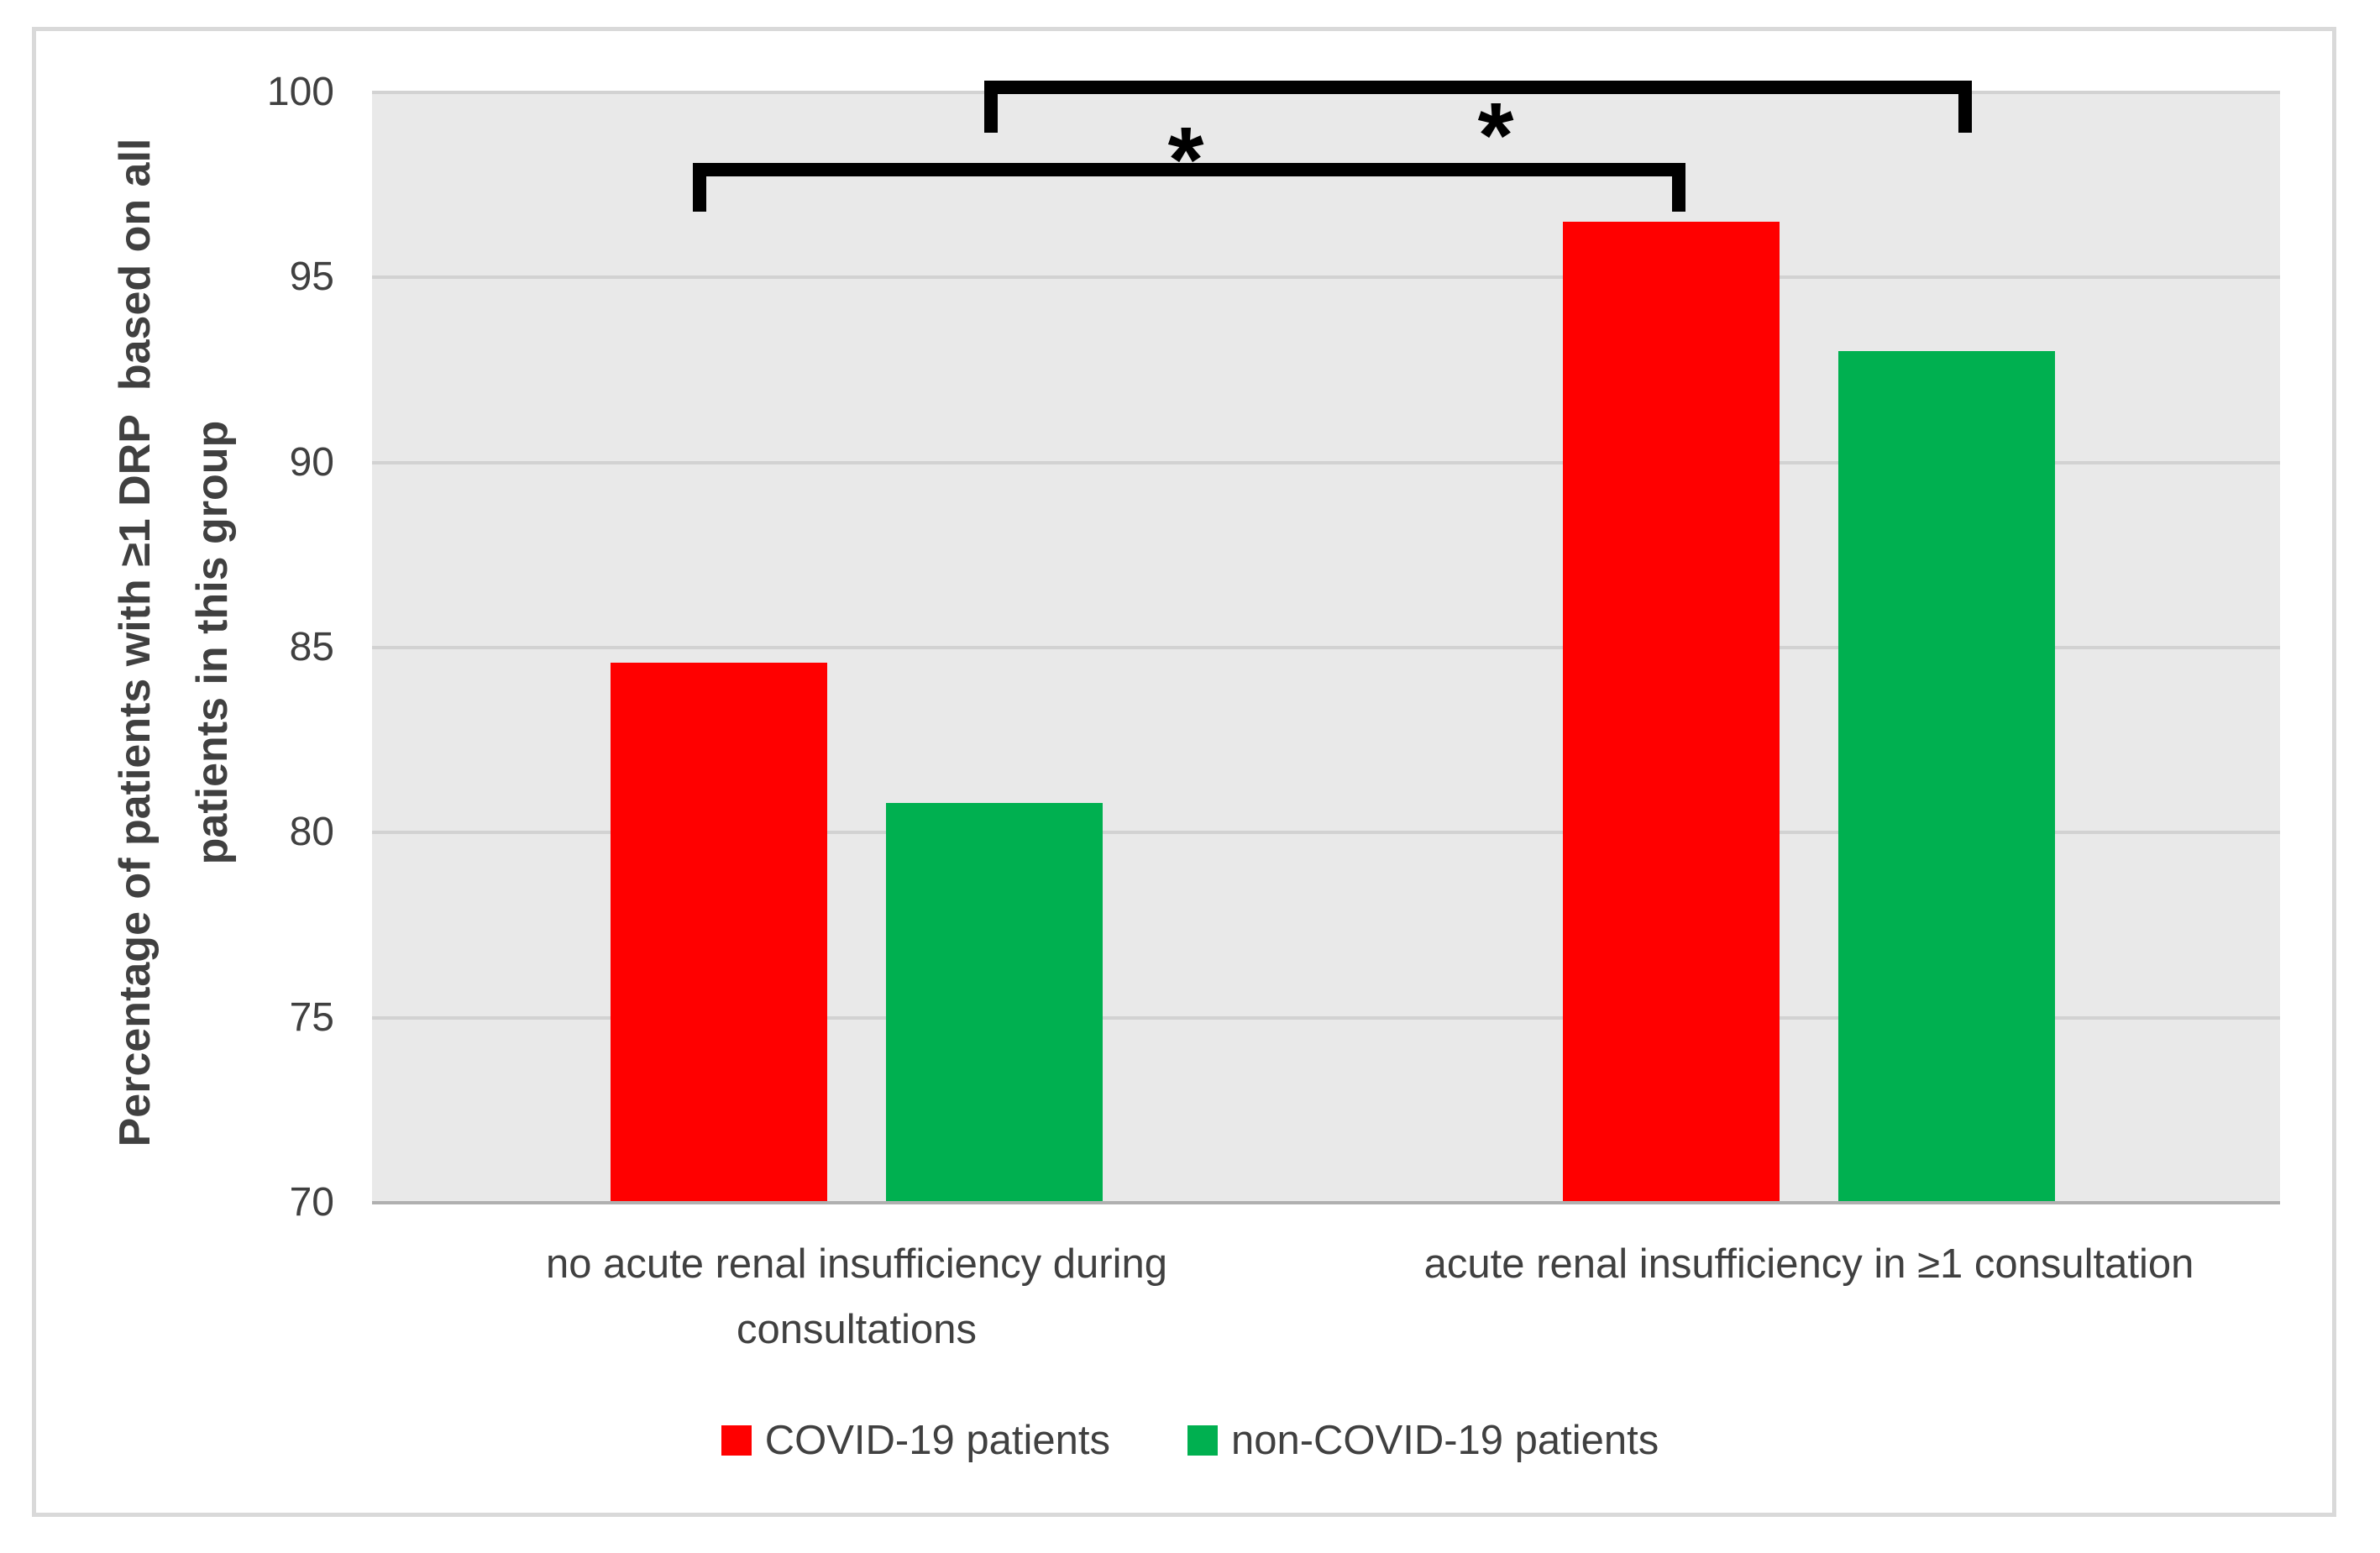 The width and height of the screenshot is (2380, 1553). What do you see at coordinates (312, 462) in the screenshot?
I see `y-tick-label-90: 90` at bounding box center [312, 462].